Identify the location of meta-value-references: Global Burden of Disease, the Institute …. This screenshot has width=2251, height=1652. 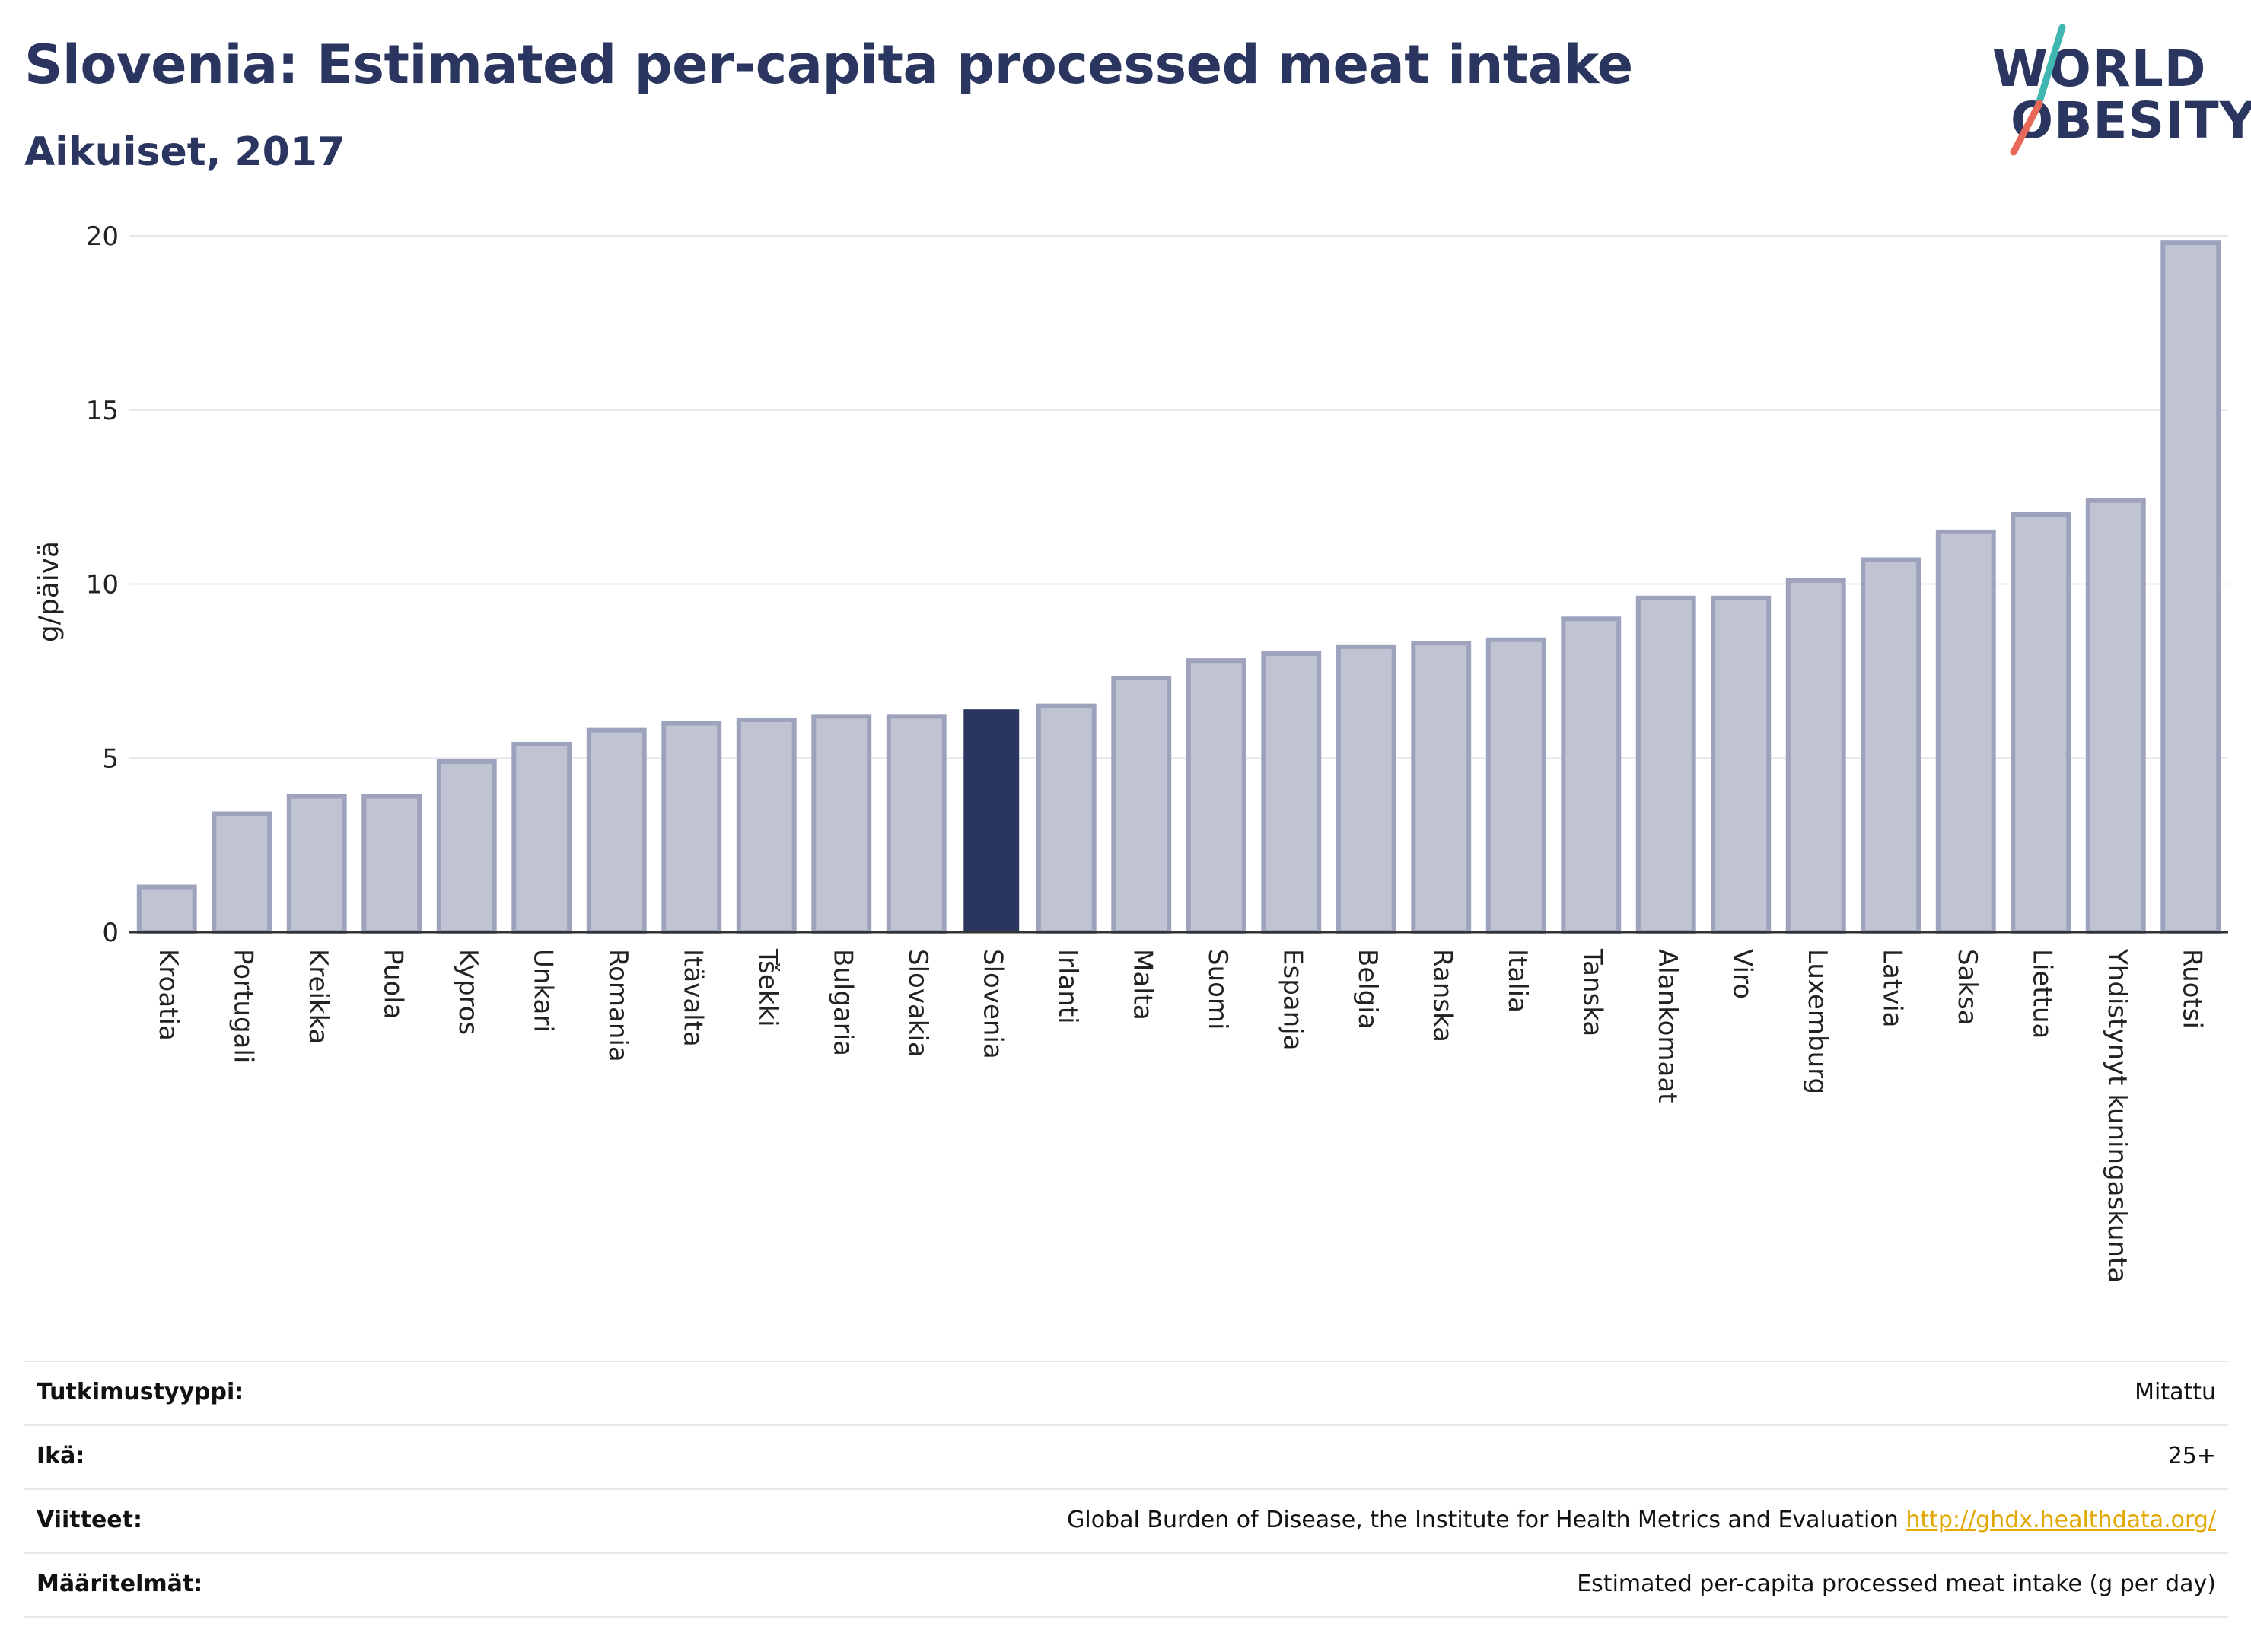
(1641, 1520).